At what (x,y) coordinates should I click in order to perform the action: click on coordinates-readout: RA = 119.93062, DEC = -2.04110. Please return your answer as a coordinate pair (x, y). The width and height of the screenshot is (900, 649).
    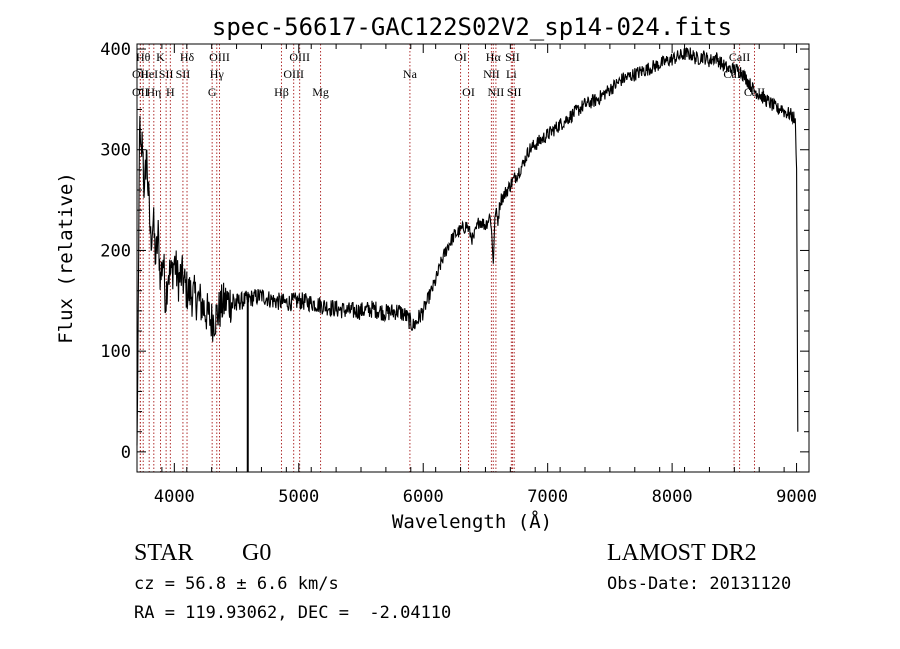
    Looking at the image, I should click on (293, 613).